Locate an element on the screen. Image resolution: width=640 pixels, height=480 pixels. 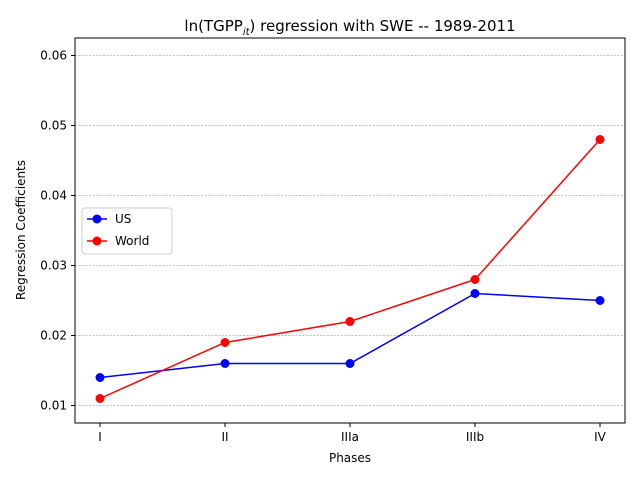
chart-title-subscript: it is located at coordinates (247, 32).